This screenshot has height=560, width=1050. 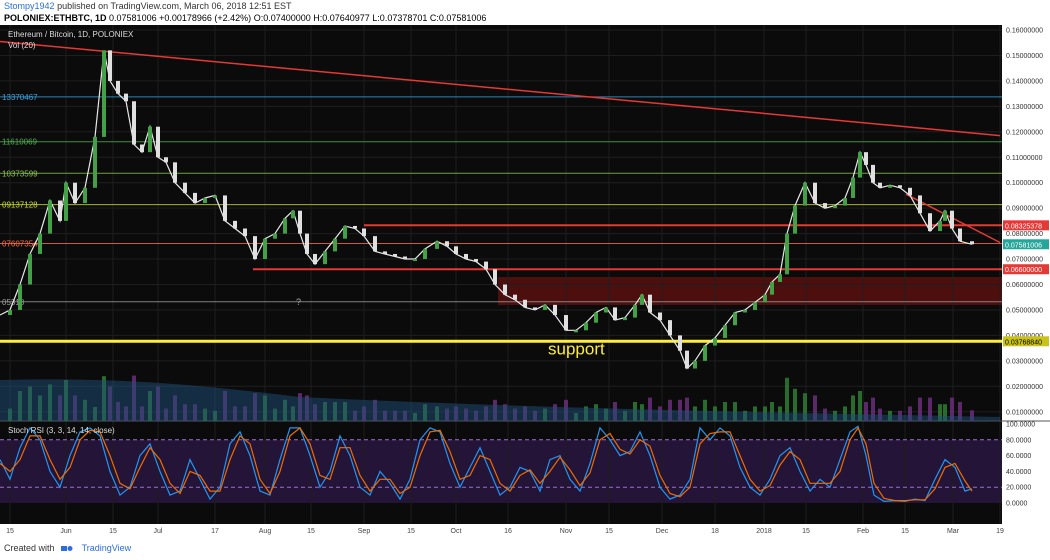 What do you see at coordinates (566, 531) in the screenshot?
I see `time-tick-label: Nov` at bounding box center [566, 531].